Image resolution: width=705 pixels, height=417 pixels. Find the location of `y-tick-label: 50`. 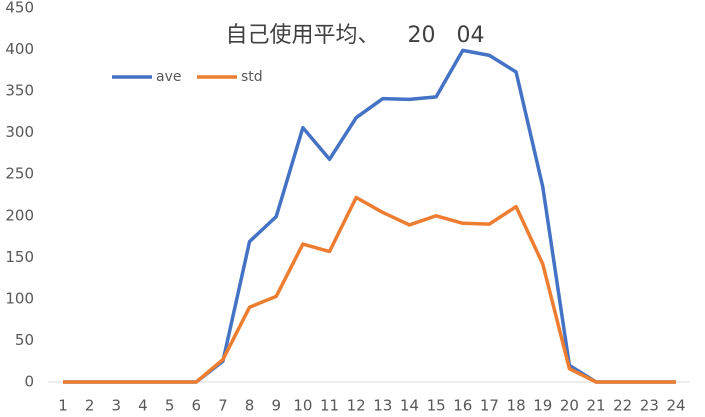

y-tick-label: 50 is located at coordinates (24, 340).